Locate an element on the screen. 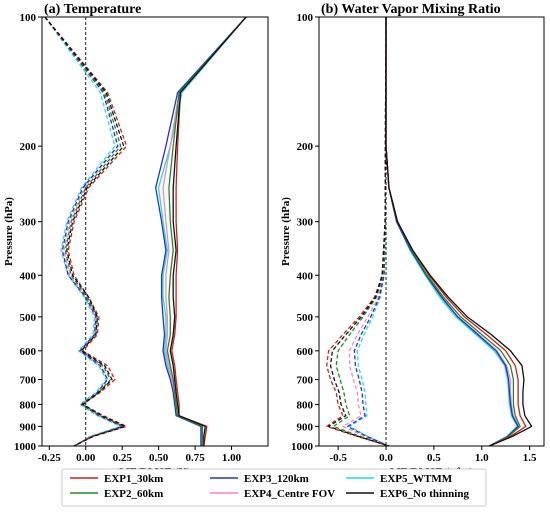 The image size is (550, 513). series-rmse-exp2-60km is located at coordinates (206, 231).